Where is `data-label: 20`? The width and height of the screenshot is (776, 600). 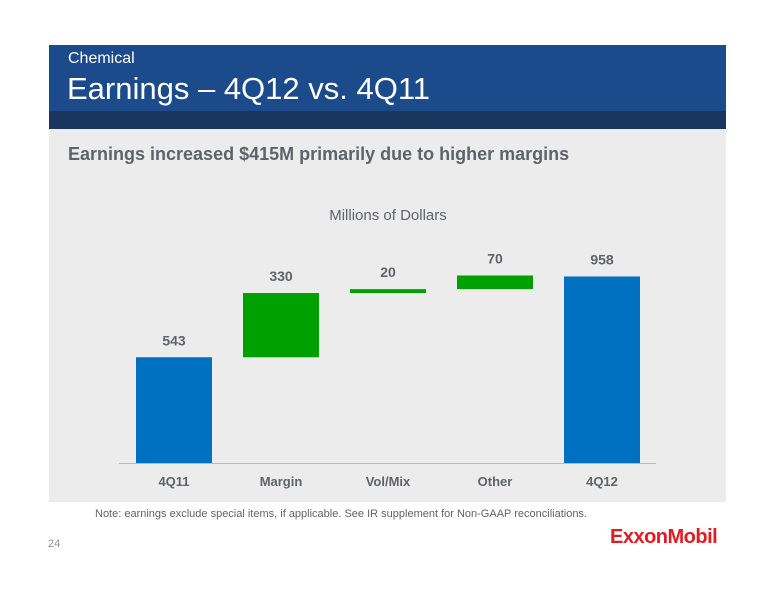
data-label: 20 is located at coordinates (388, 272).